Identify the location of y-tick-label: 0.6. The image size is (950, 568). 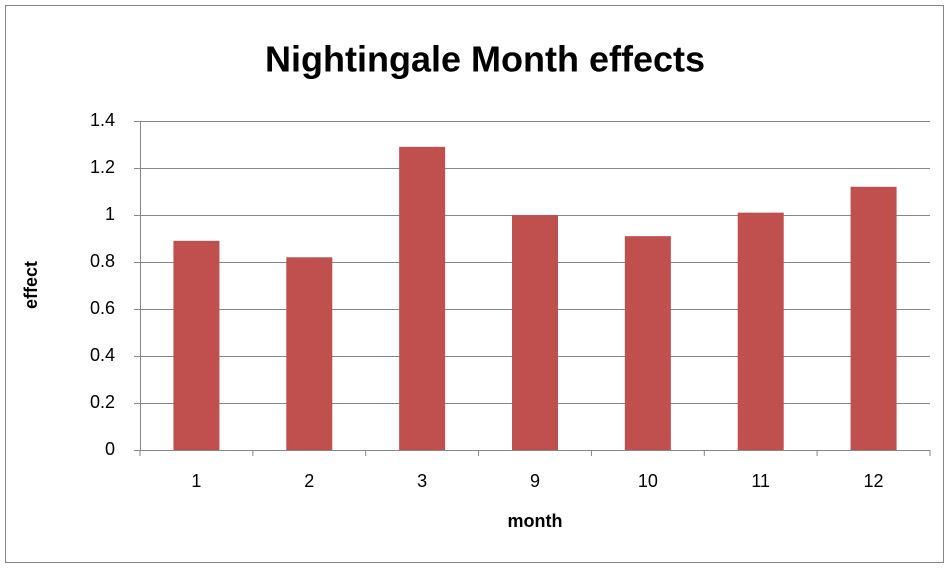
(102, 308).